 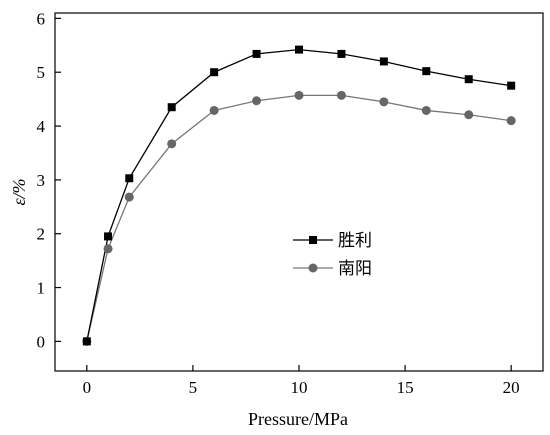 I want to click on y-tick-label: 1, so click(x=41, y=288).